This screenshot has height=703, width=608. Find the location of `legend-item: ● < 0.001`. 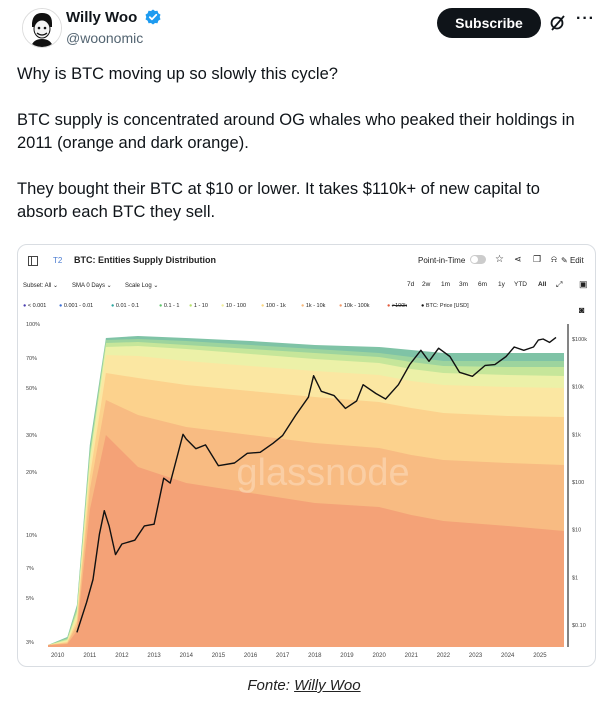

legend-item: ● < 0.001 is located at coordinates (34, 306).